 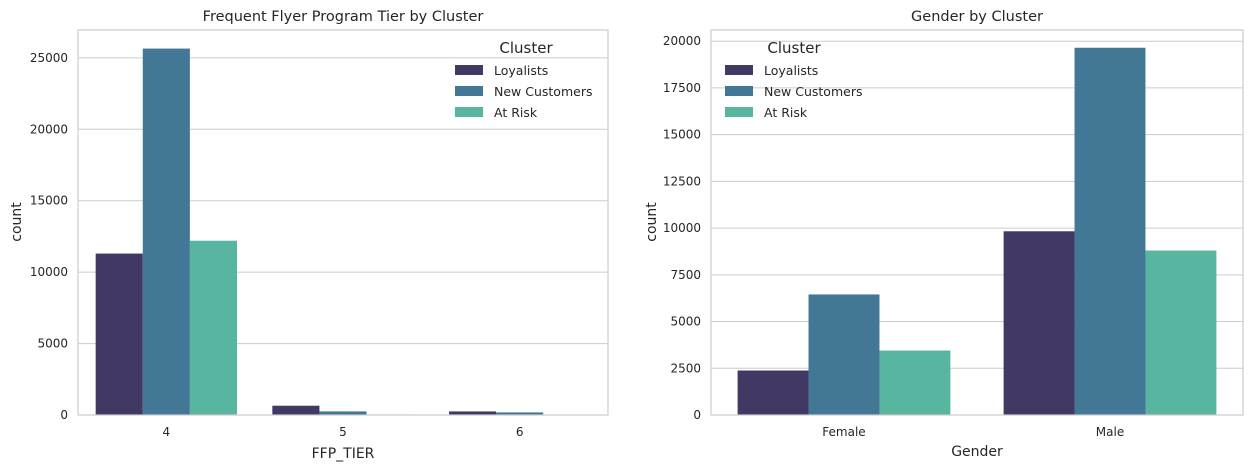 What do you see at coordinates (685, 368) in the screenshot?
I see `y-tick-label: 2500` at bounding box center [685, 368].